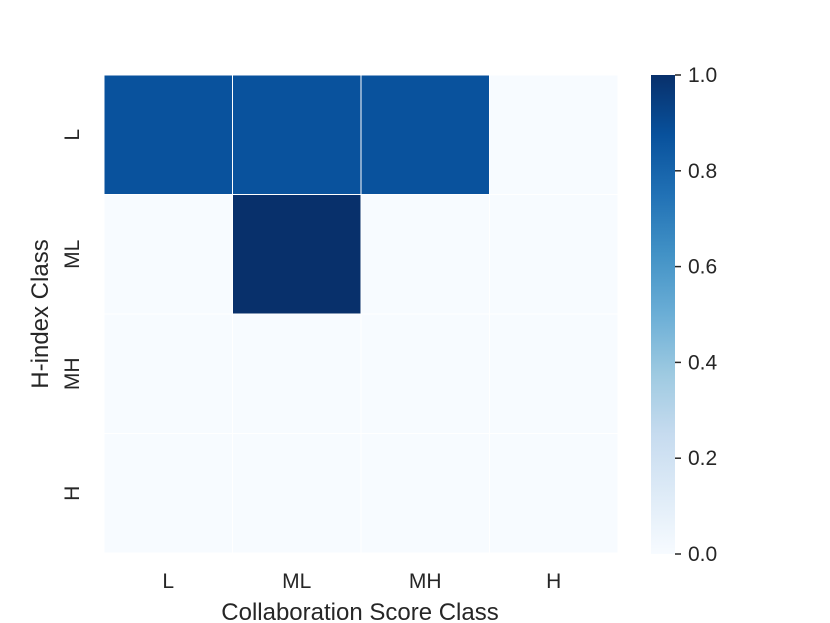 The height and width of the screenshot is (623, 830). What do you see at coordinates (72, 493) in the screenshot?
I see `y-tick-label: H` at bounding box center [72, 493].